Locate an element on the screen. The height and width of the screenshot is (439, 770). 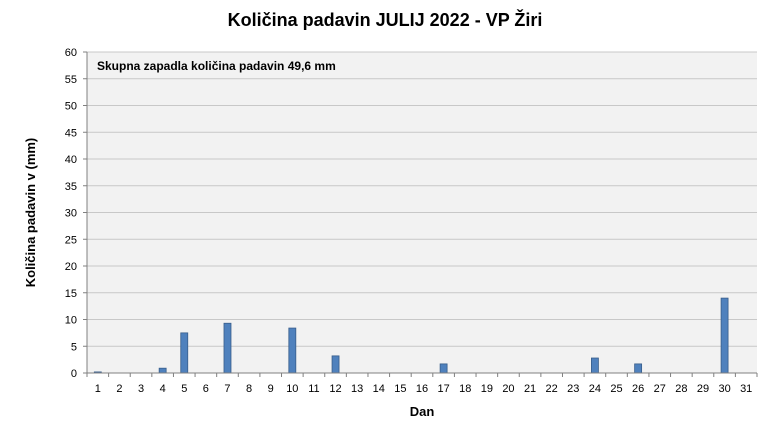
y-tick-label: 5 is located at coordinates (74, 347).